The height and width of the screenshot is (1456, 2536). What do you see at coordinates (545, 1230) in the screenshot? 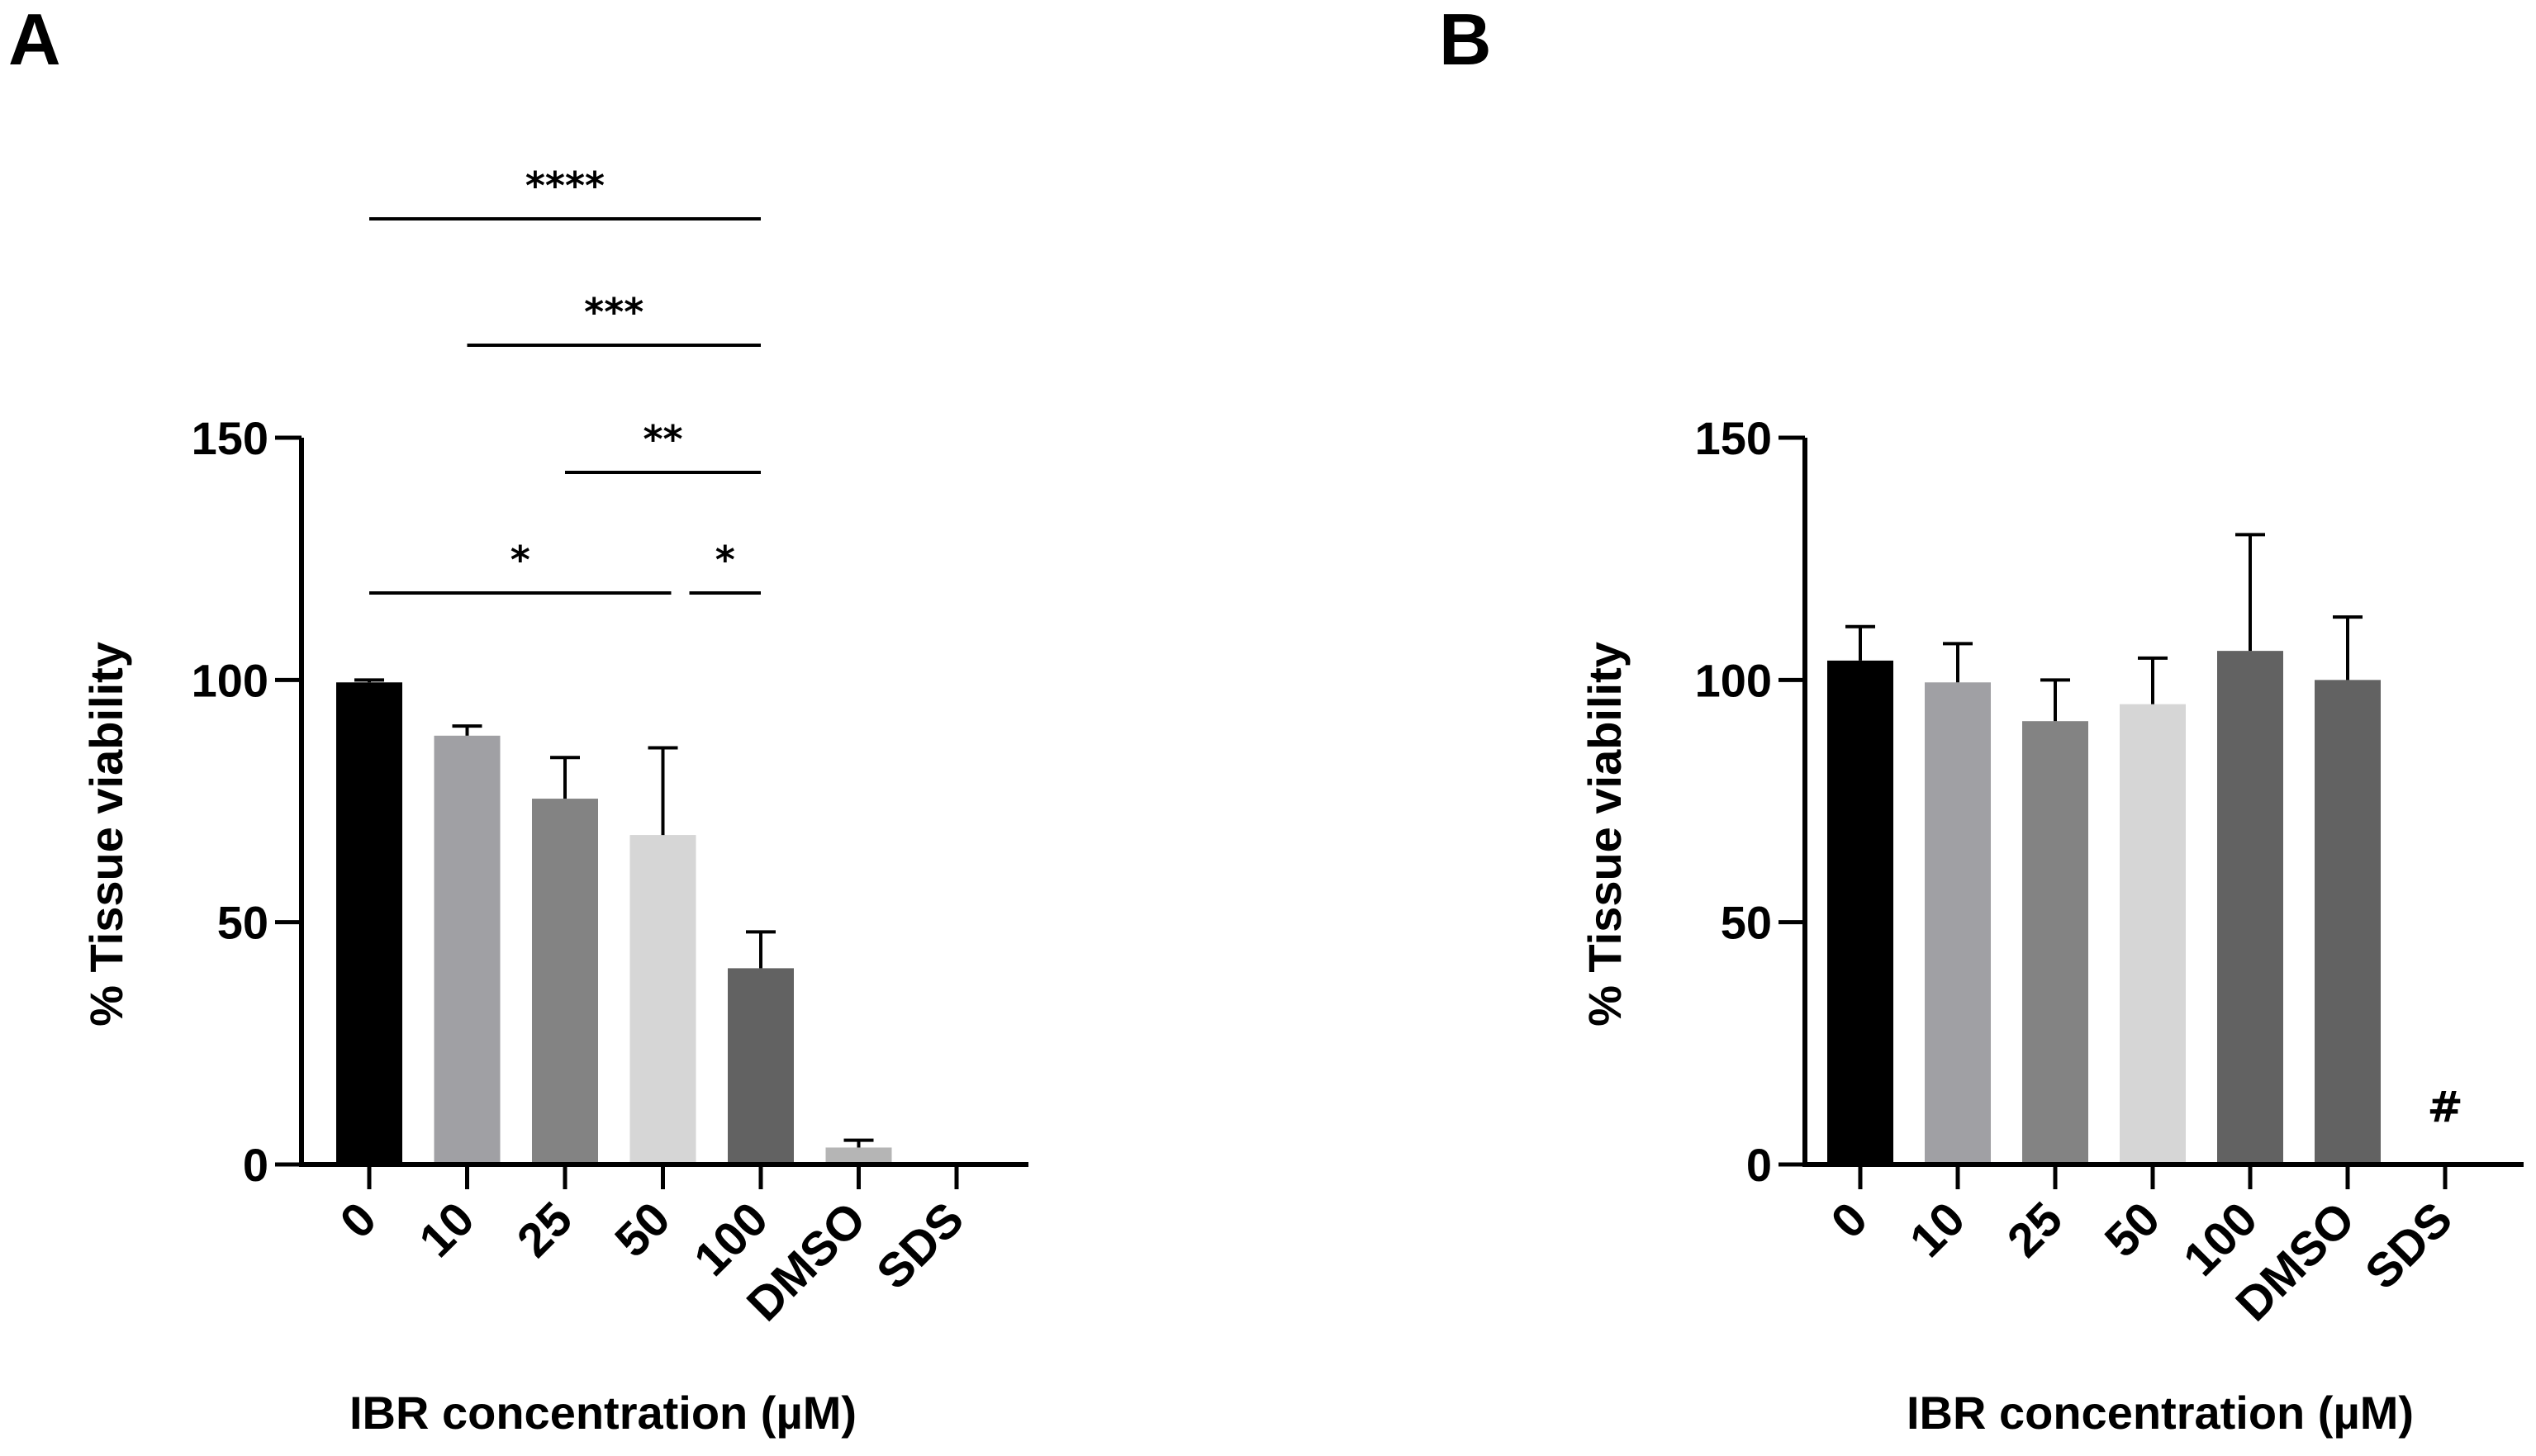
I see `x-label-a-25: 25` at bounding box center [545, 1230].